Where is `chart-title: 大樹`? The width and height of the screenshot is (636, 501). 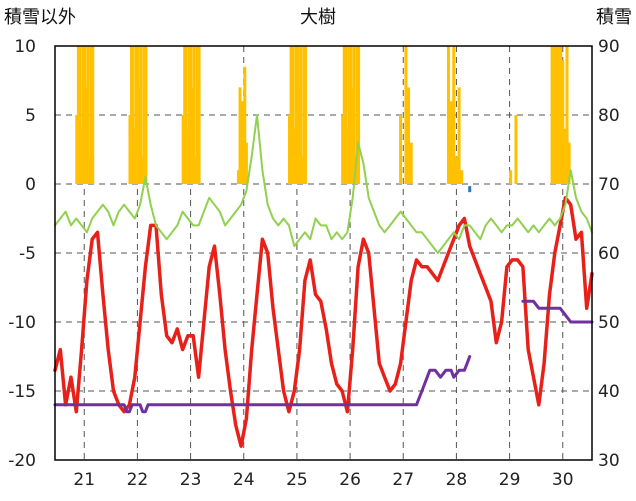 chart-title: 大樹 is located at coordinates (318, 17).